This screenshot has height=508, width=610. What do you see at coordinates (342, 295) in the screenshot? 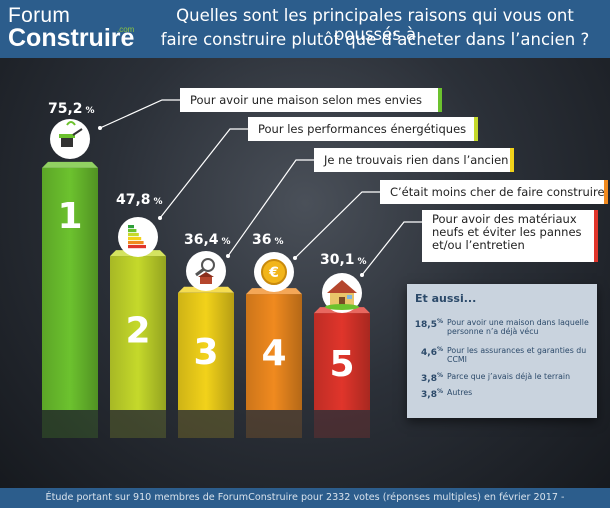
I see `house-icon-art` at bounding box center [342, 295].